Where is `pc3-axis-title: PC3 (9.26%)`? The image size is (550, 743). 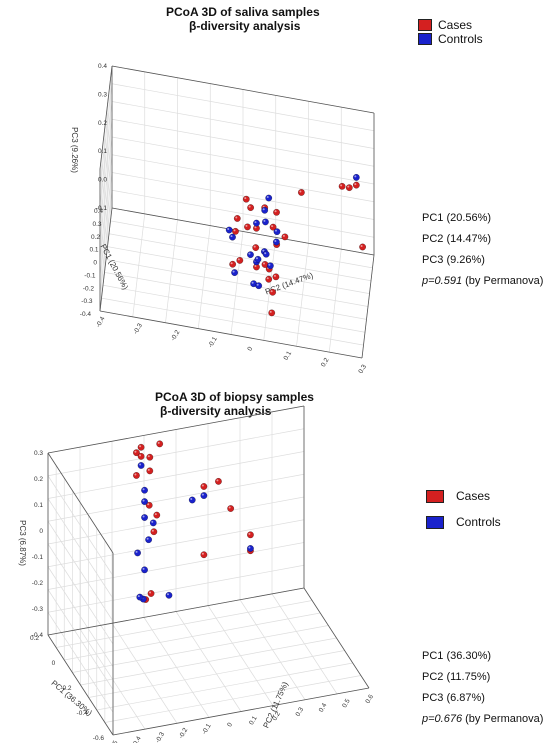 pc3-axis-title: PC3 (9.26%) is located at coordinates (74, 150).